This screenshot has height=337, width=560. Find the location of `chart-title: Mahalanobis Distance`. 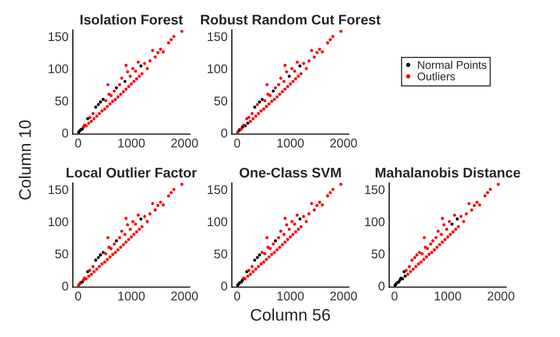

chart-title: Mahalanobis Distance is located at coordinates (448, 172).